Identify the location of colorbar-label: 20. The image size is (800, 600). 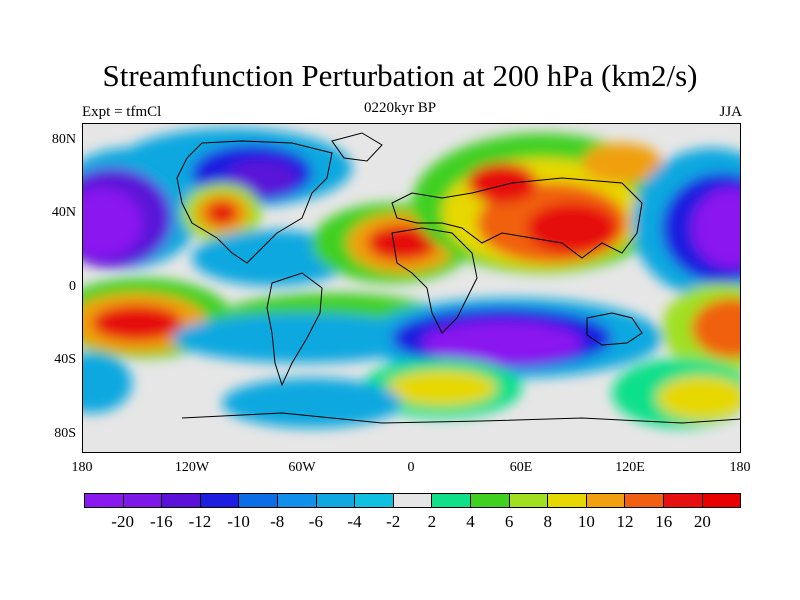
(702, 521).